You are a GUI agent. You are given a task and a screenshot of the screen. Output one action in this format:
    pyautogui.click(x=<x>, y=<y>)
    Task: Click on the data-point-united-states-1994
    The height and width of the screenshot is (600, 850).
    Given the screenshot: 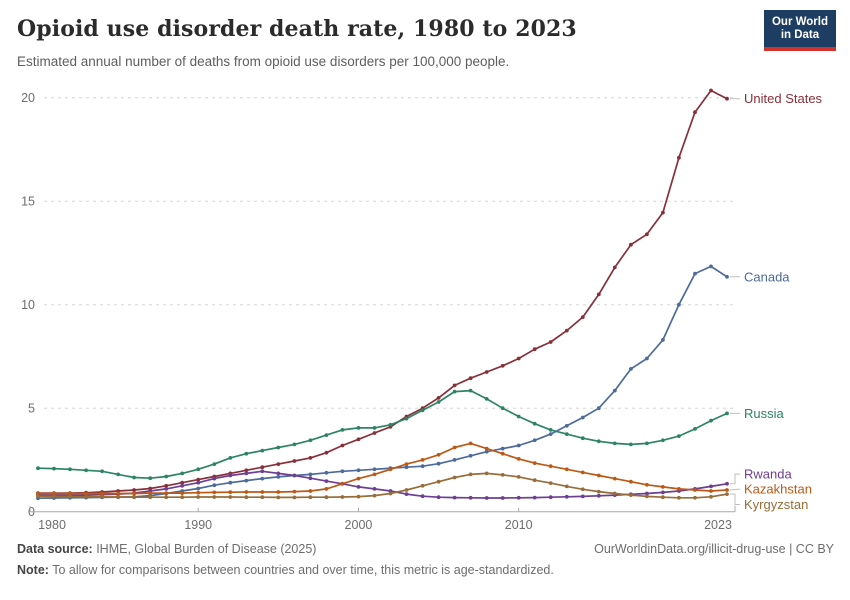 What is the action you would take?
    pyautogui.click(x=262, y=467)
    